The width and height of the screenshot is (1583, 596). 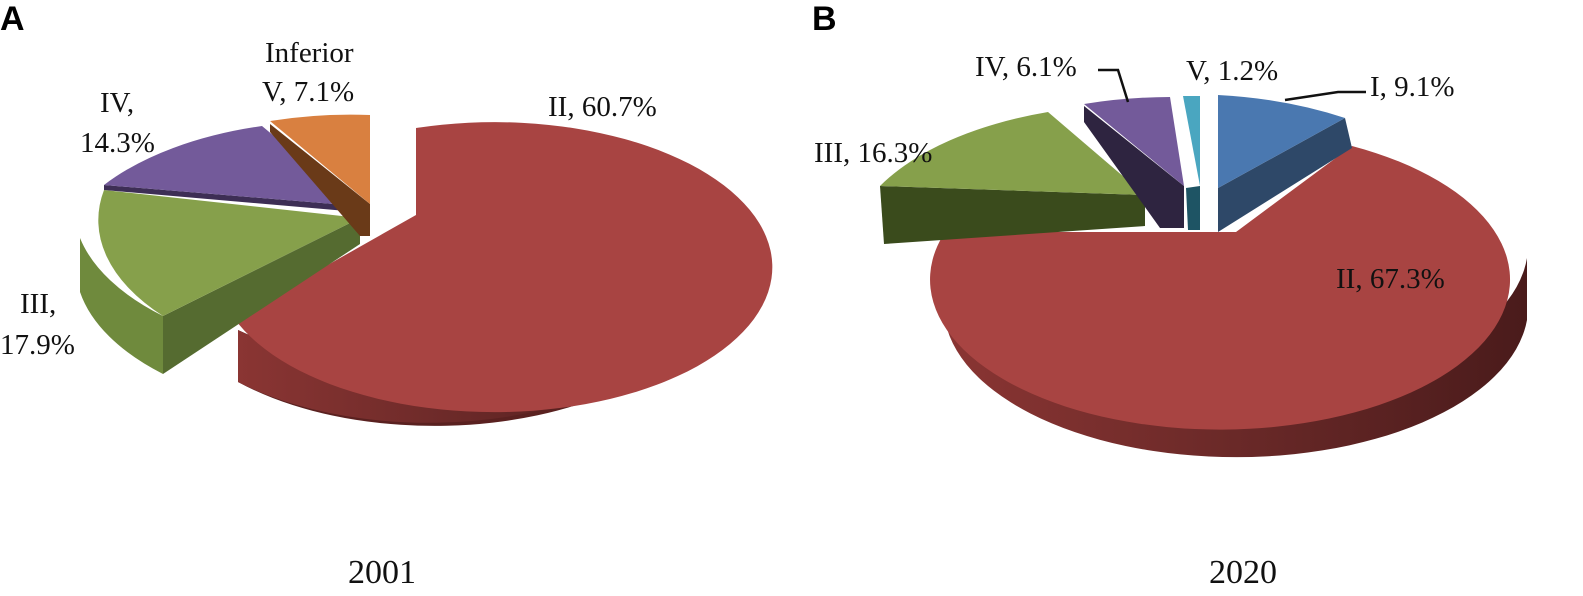 What do you see at coordinates (602, 107) in the screenshot?
I see `label-ii-2001: II, 60.7%` at bounding box center [602, 107].